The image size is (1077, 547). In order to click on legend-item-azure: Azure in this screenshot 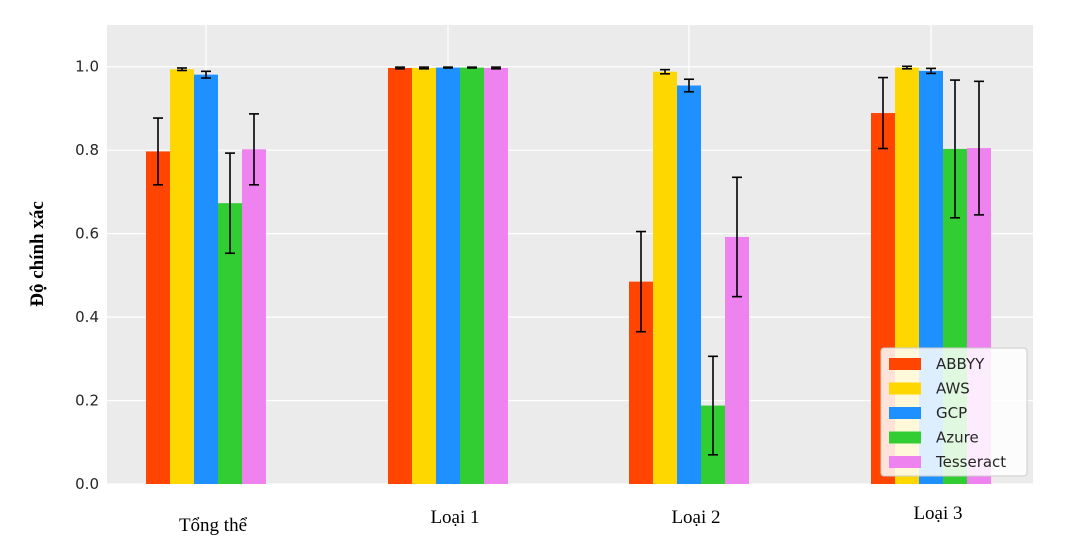, I will do `click(934, 438)`.